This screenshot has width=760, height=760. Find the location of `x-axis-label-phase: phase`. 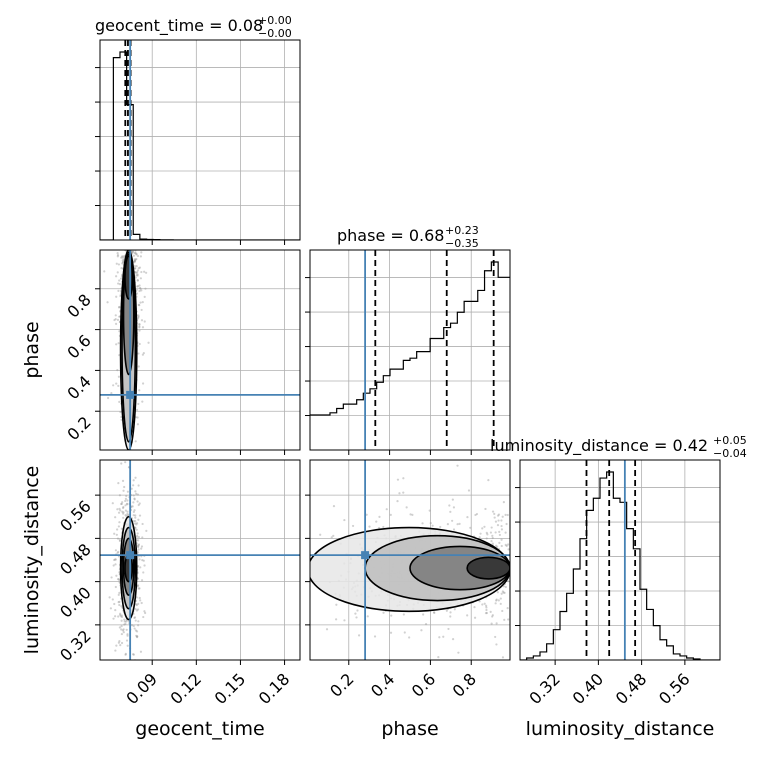

x-axis-label-phase: phase is located at coordinates (409, 729).